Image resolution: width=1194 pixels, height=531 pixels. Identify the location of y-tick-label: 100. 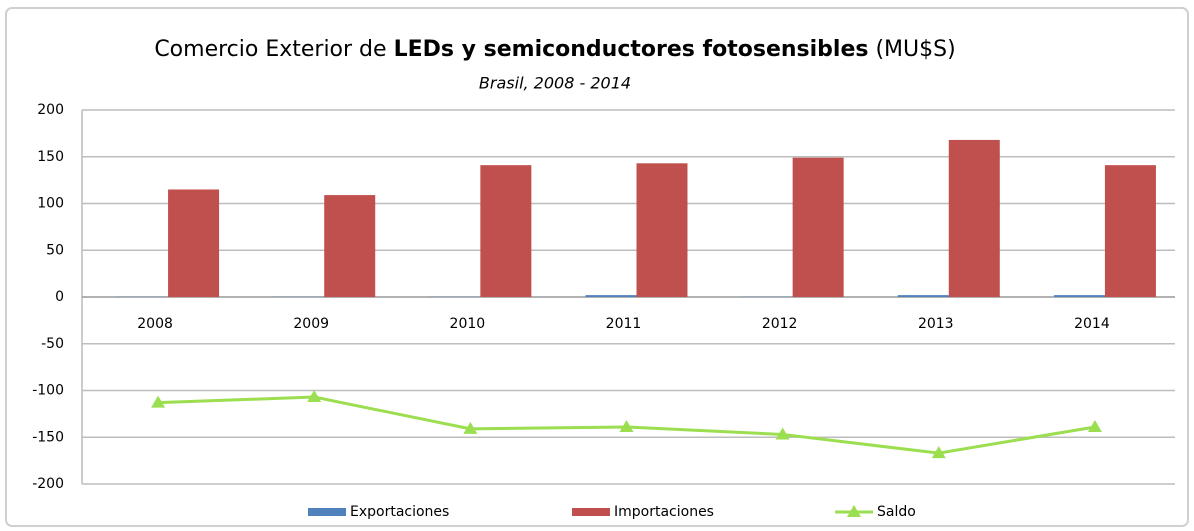
(50, 204).